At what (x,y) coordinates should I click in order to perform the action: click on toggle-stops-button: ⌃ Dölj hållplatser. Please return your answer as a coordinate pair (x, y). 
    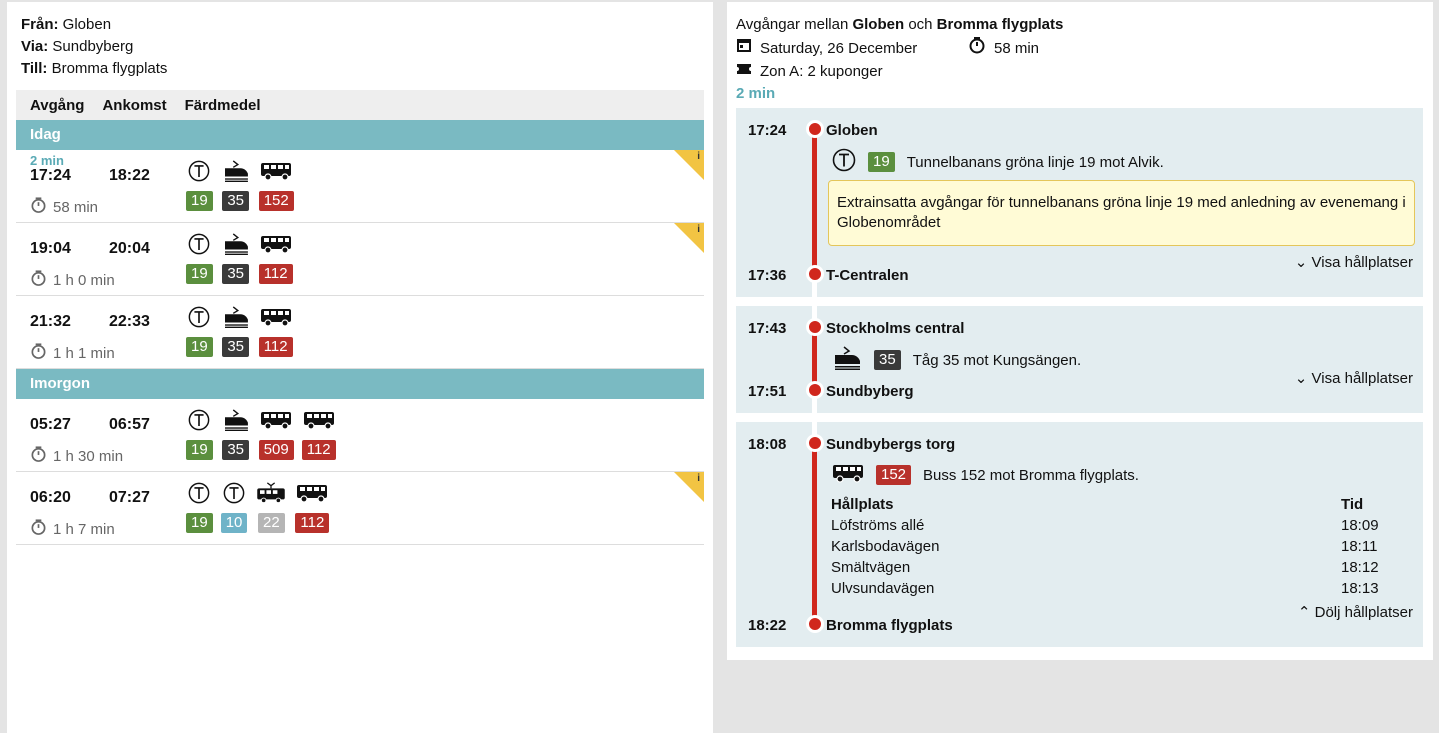
    Looking at the image, I should click on (1355, 612).